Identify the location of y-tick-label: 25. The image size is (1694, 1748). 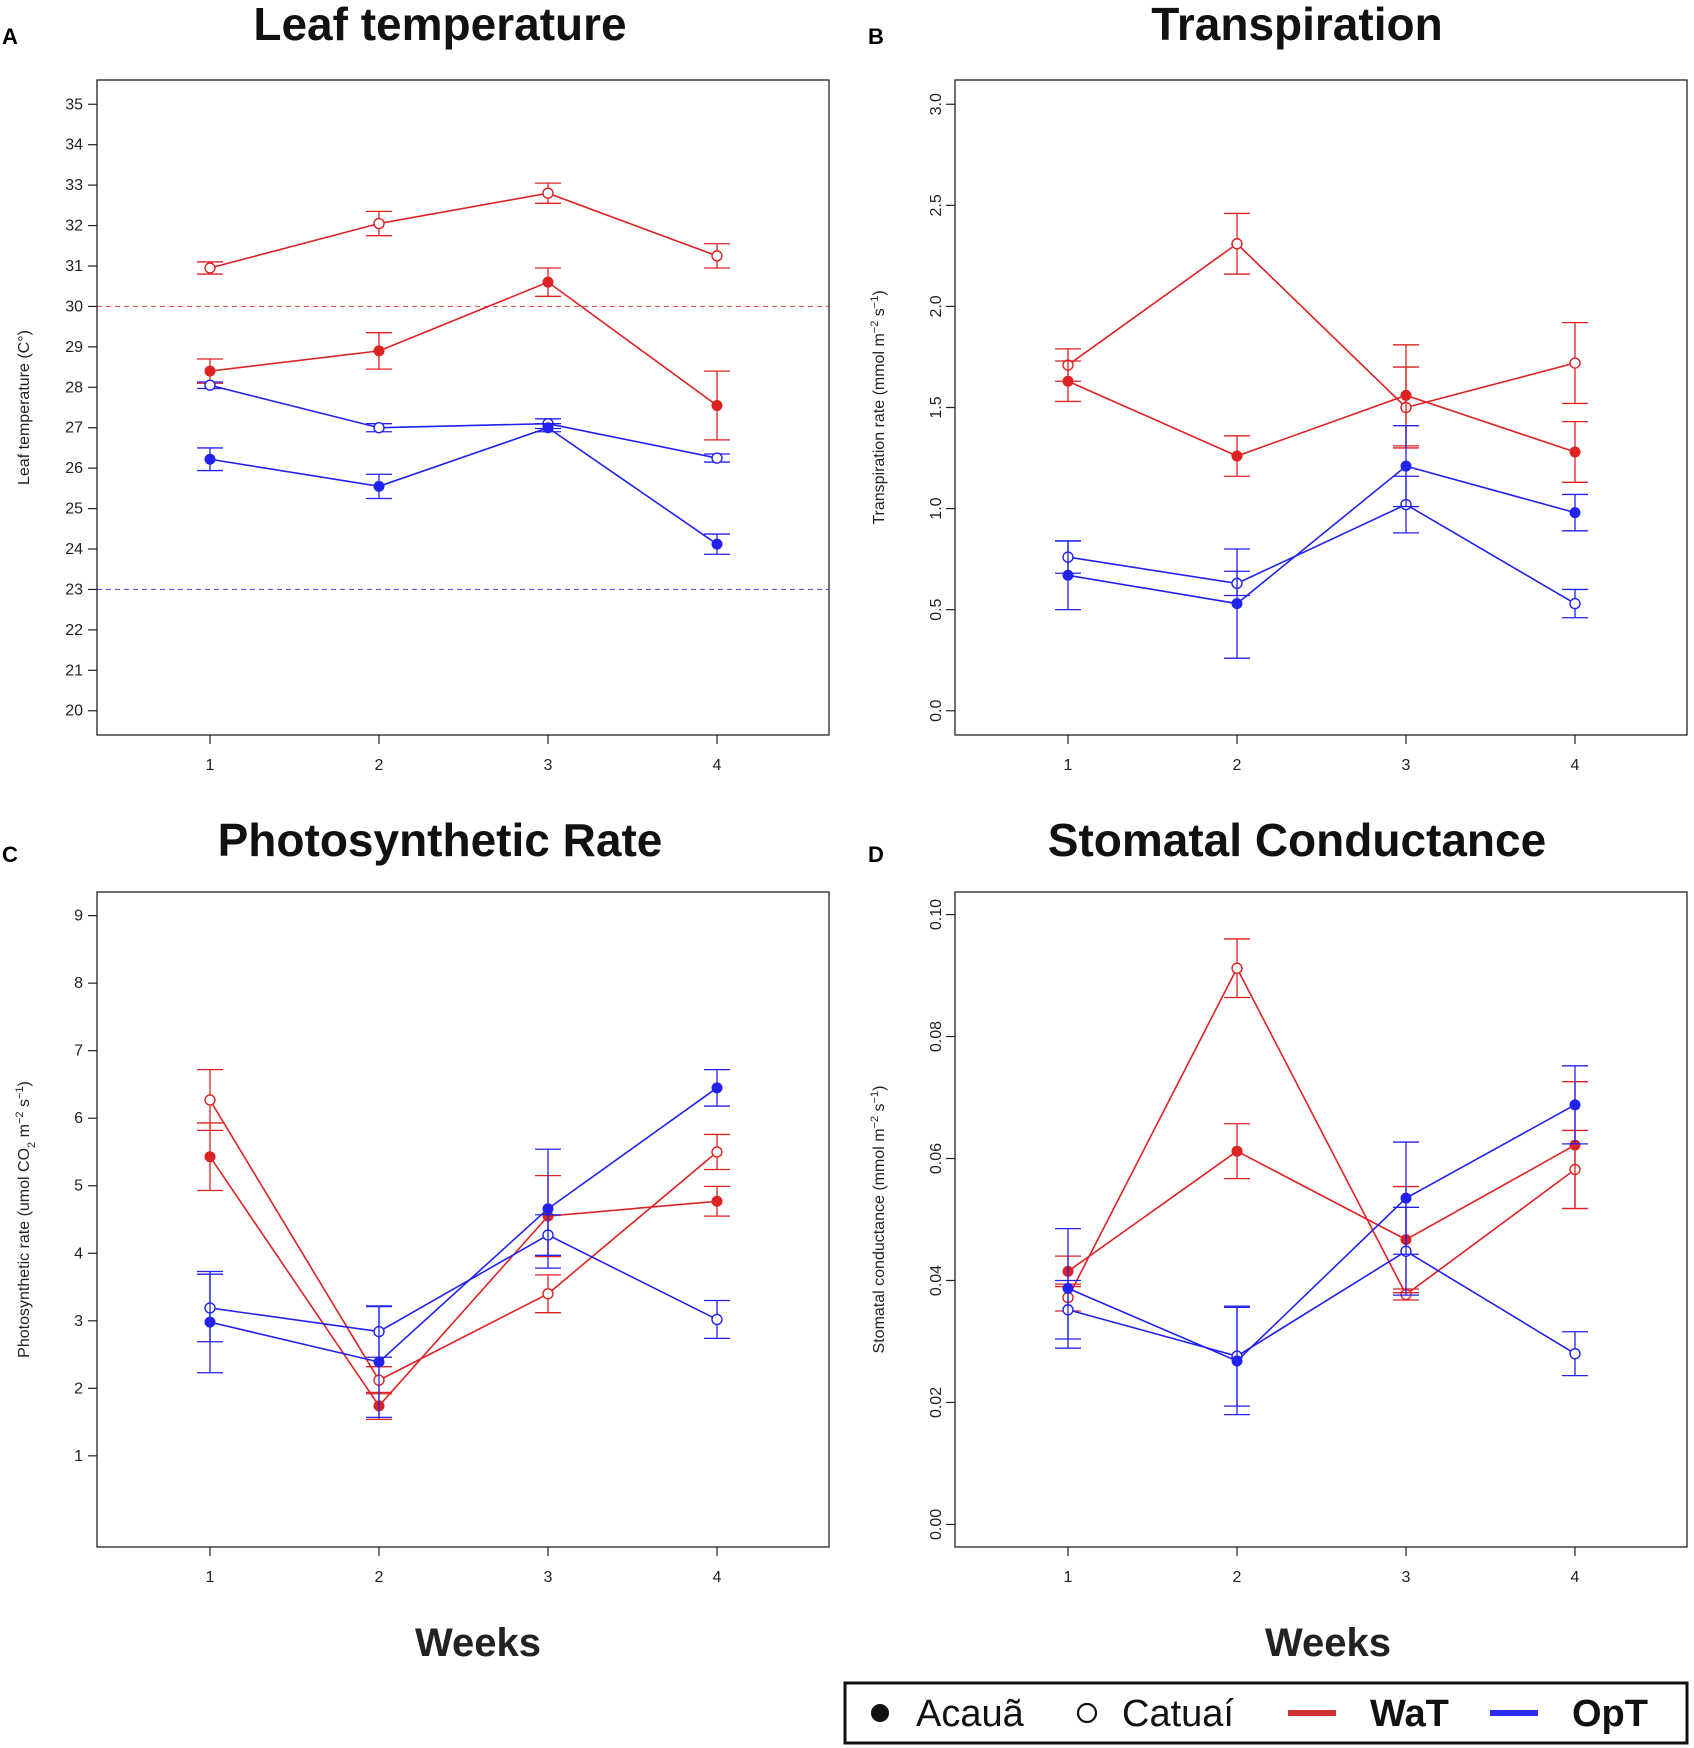
(74, 509).